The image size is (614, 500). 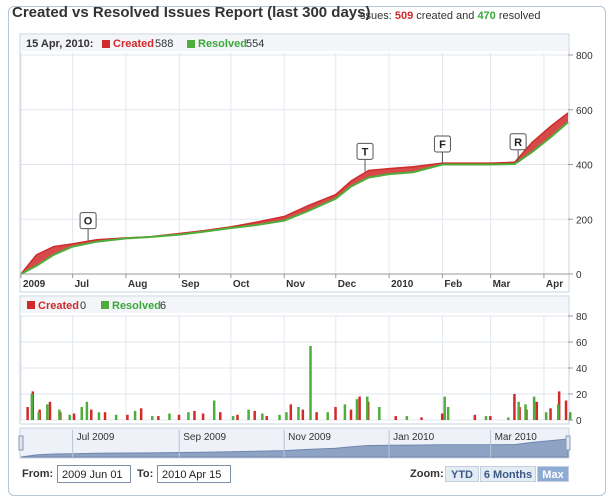 What do you see at coordinates (241, 284) in the screenshot?
I see `main-x-tick-label: Oct` at bounding box center [241, 284].